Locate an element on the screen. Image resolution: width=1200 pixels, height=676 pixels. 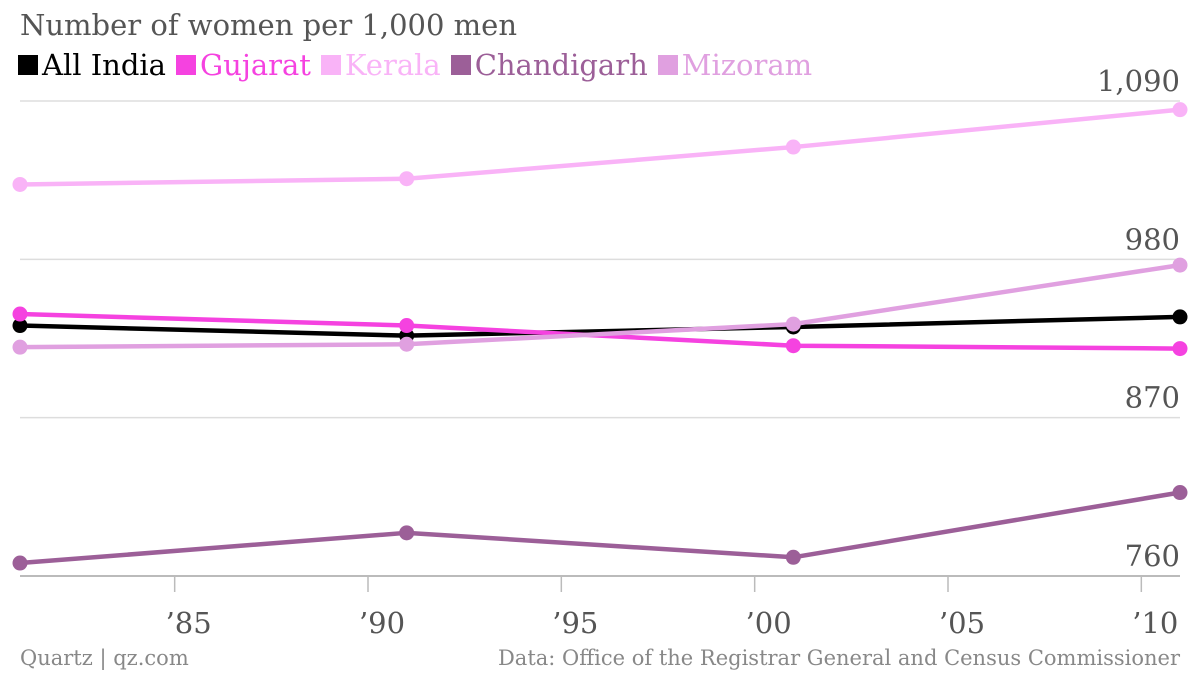
source-credit: Quartz | qz.com is located at coordinates (104, 658).